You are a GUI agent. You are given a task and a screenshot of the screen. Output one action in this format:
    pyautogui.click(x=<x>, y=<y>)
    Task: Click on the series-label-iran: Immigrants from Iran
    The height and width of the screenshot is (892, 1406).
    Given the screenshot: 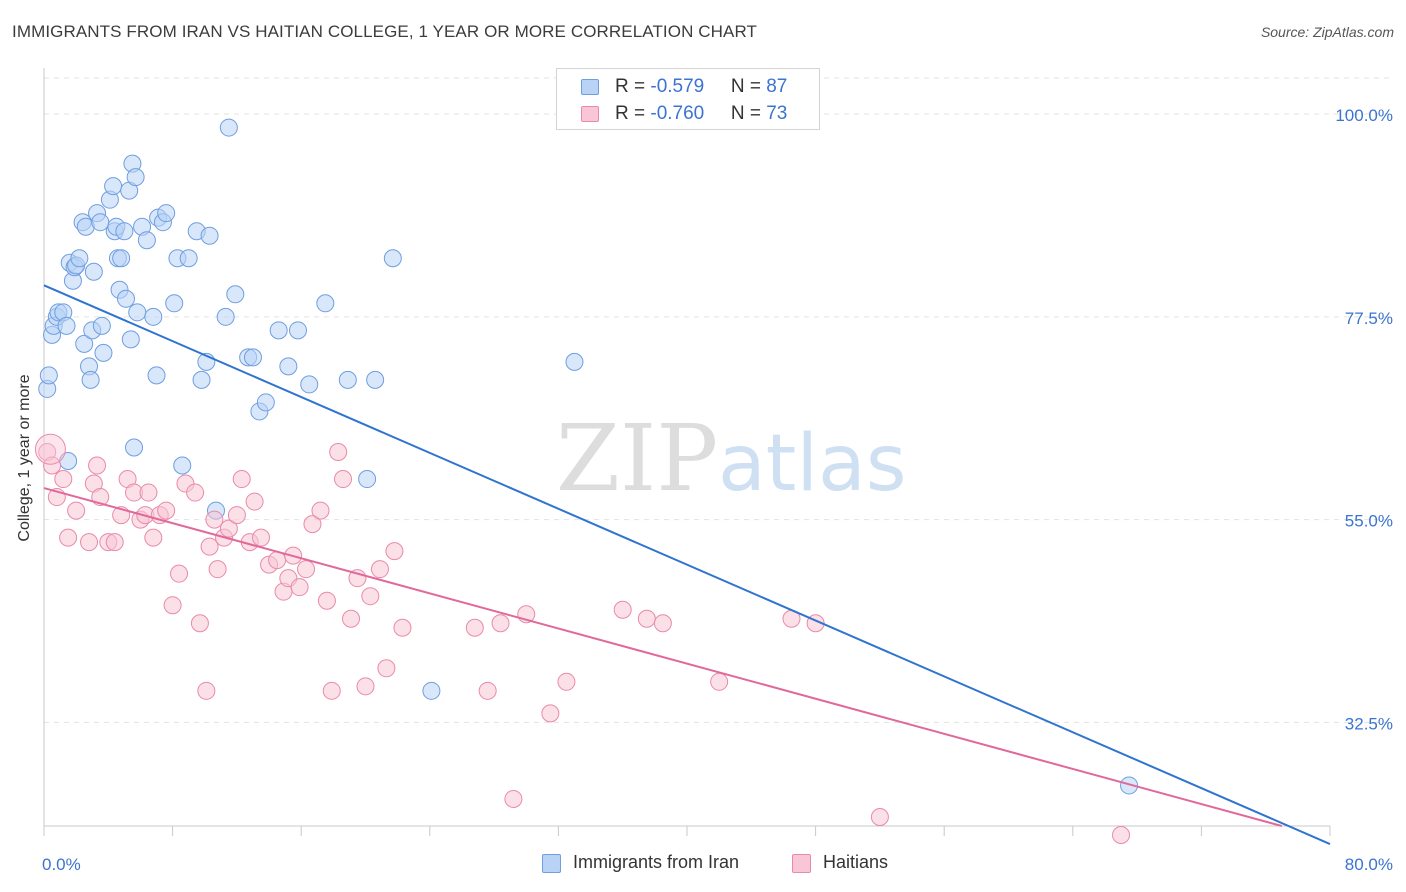 What is the action you would take?
    pyautogui.click(x=656, y=862)
    